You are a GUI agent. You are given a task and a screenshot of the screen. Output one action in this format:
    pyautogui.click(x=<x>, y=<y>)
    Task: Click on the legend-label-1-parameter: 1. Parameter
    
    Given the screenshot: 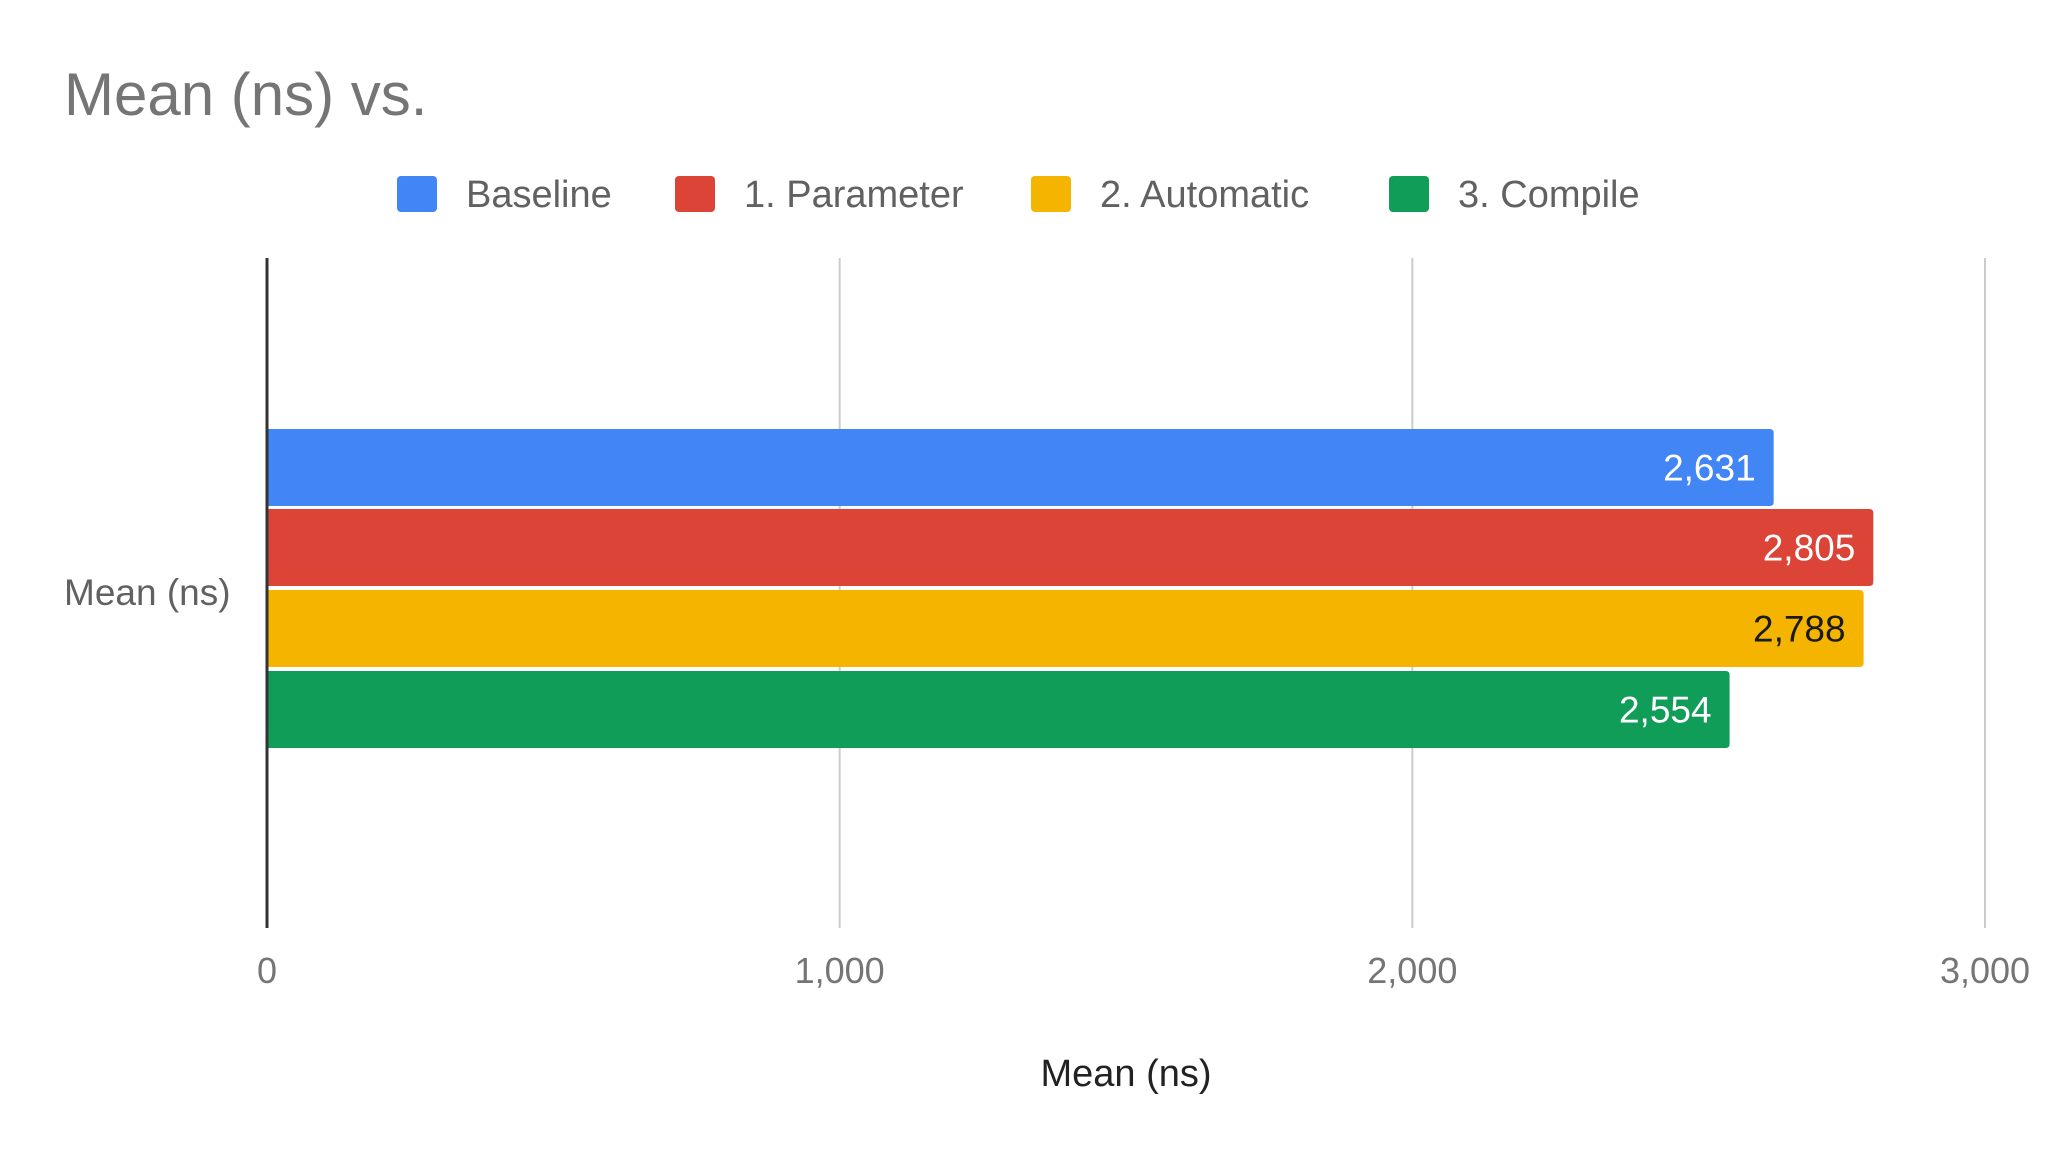 What is the action you would take?
    pyautogui.click(x=854, y=195)
    